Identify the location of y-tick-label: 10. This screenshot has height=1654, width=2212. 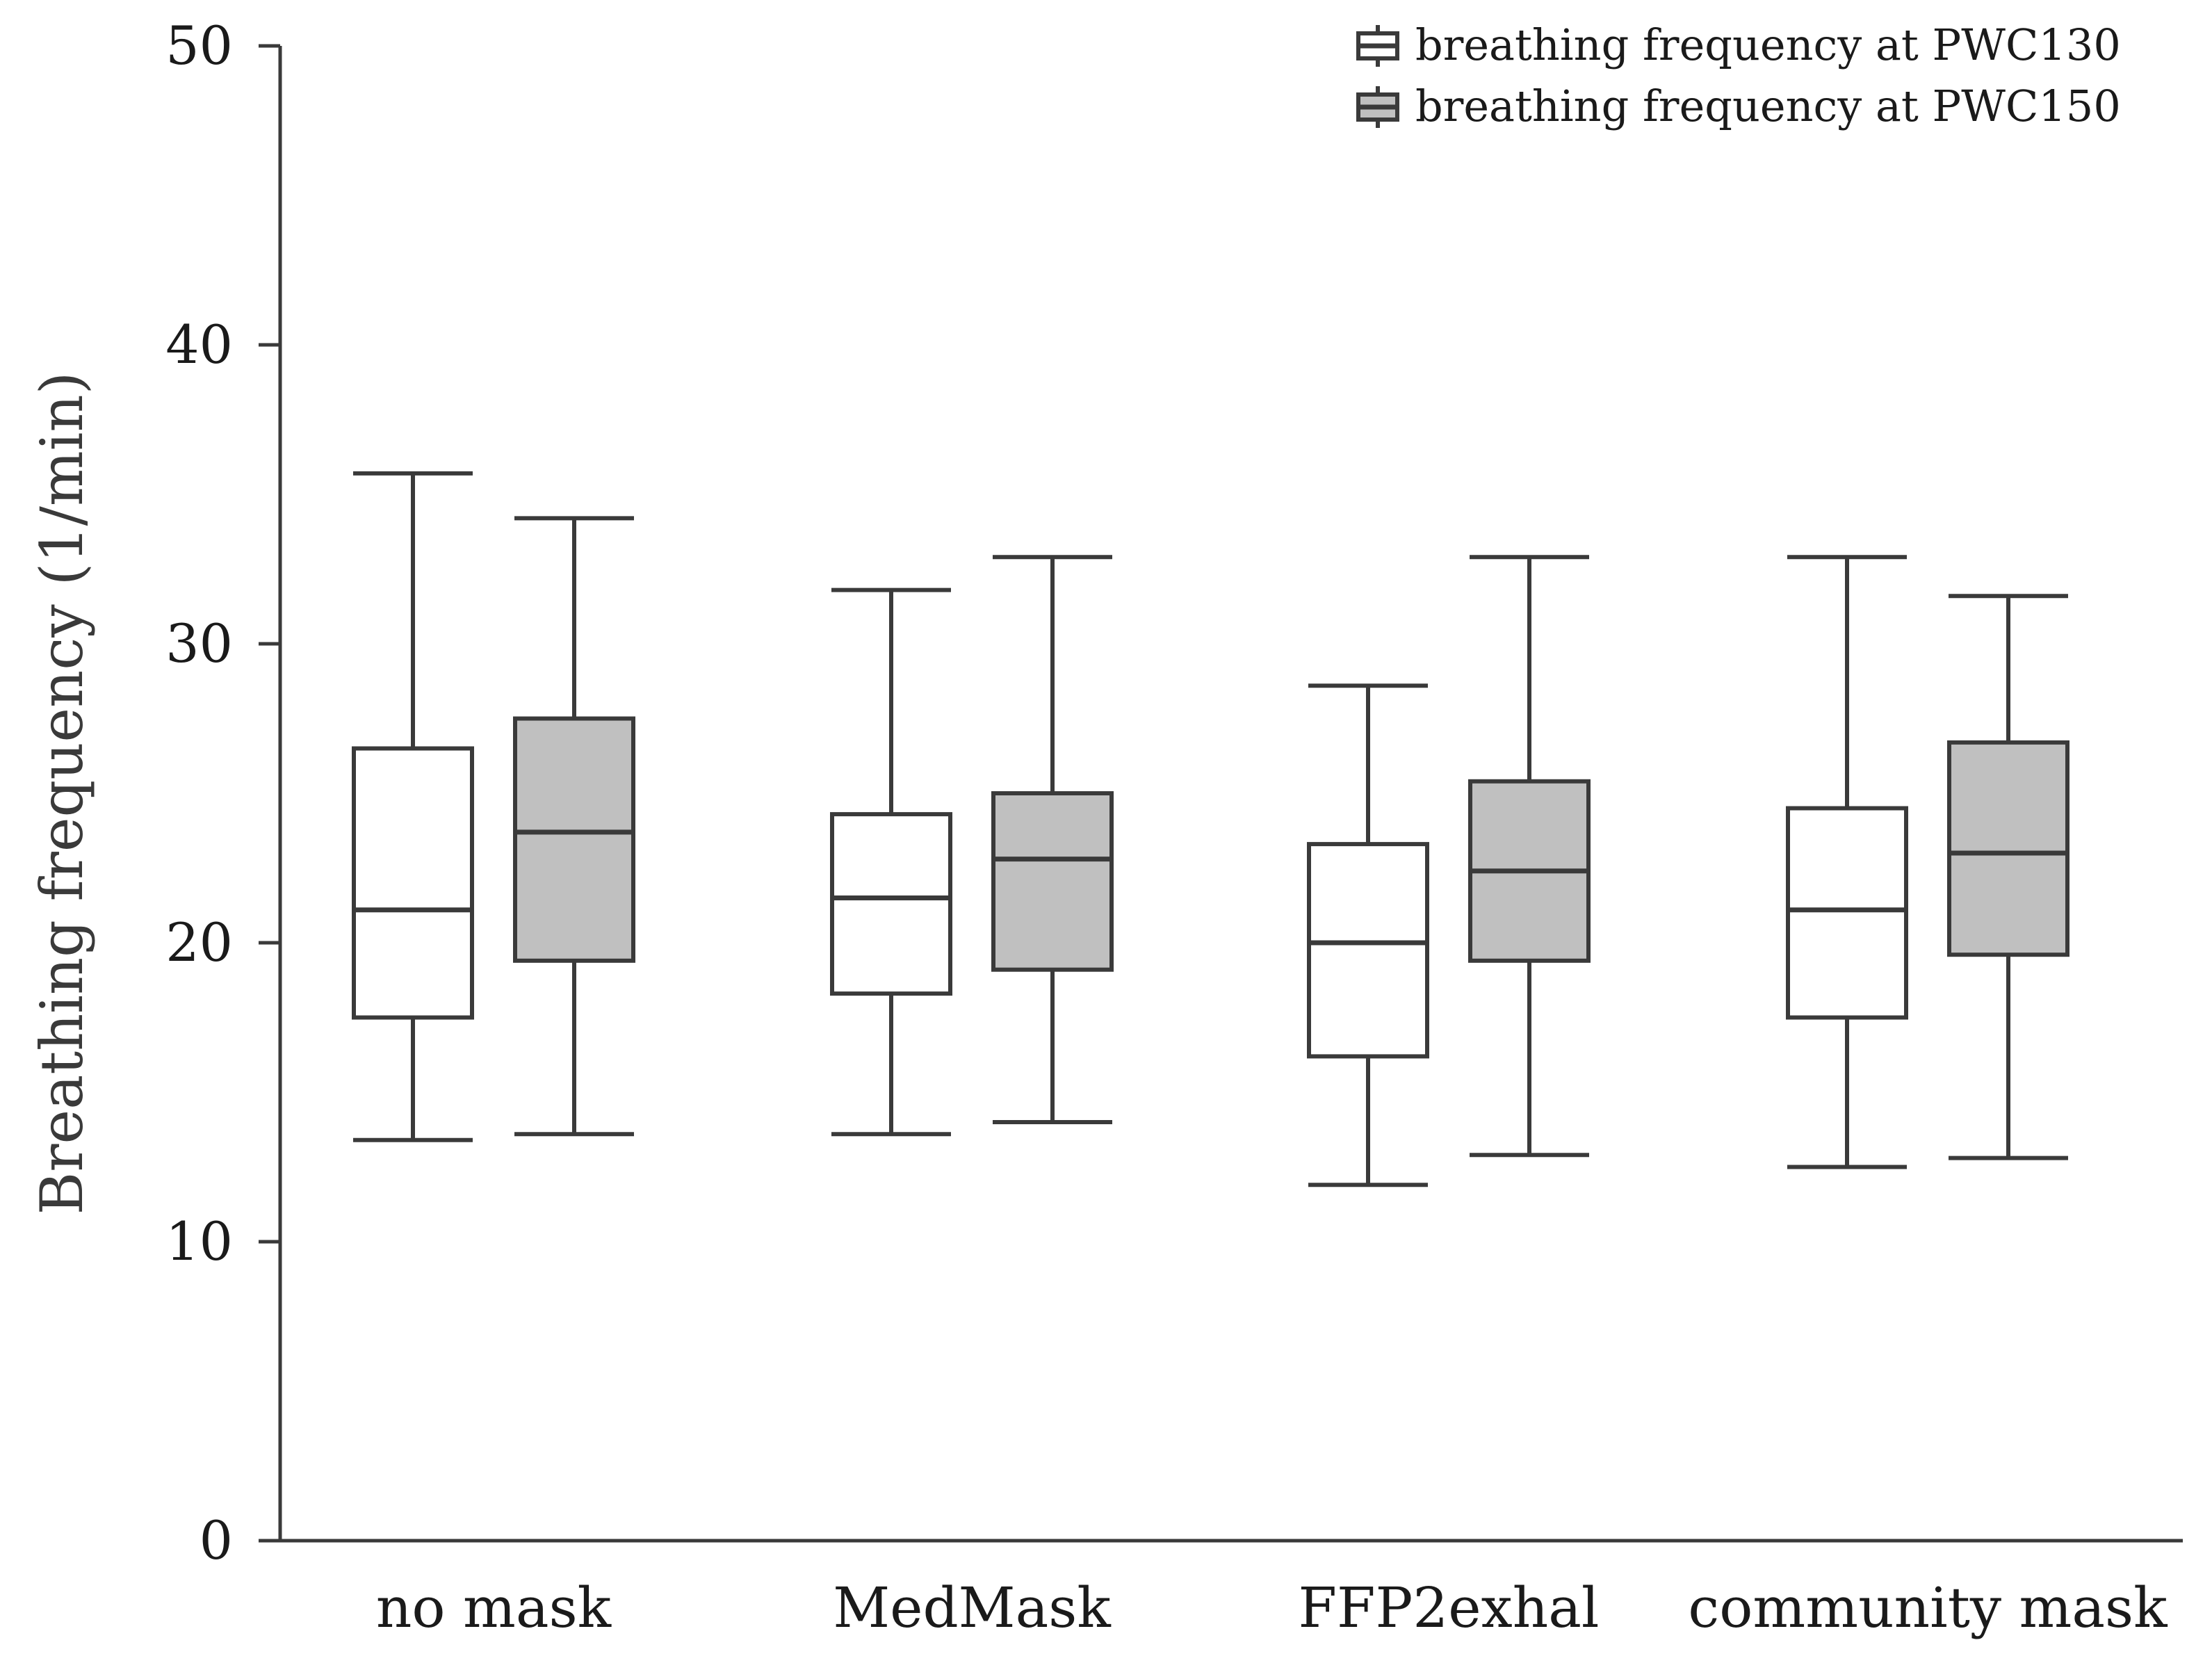
(199, 1241).